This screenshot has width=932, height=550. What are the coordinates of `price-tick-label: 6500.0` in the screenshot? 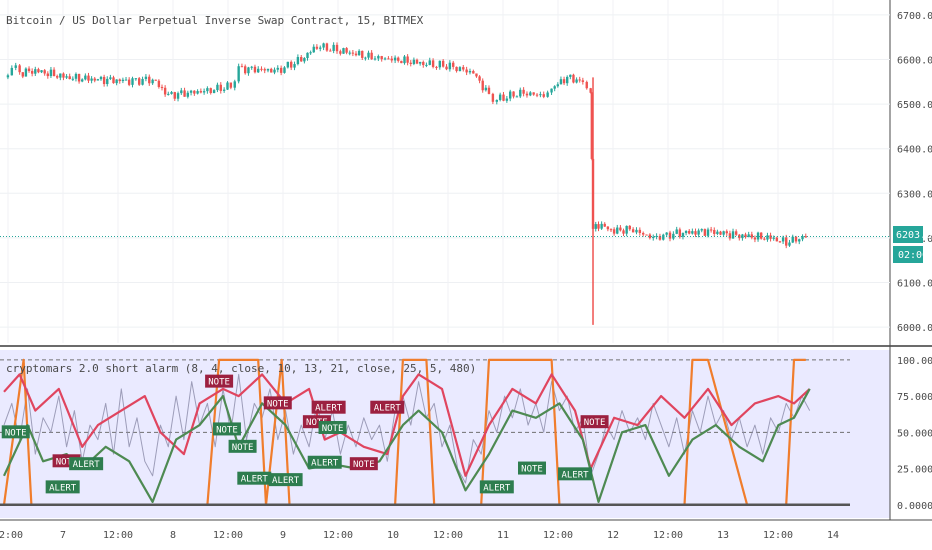 It's located at (914, 105).